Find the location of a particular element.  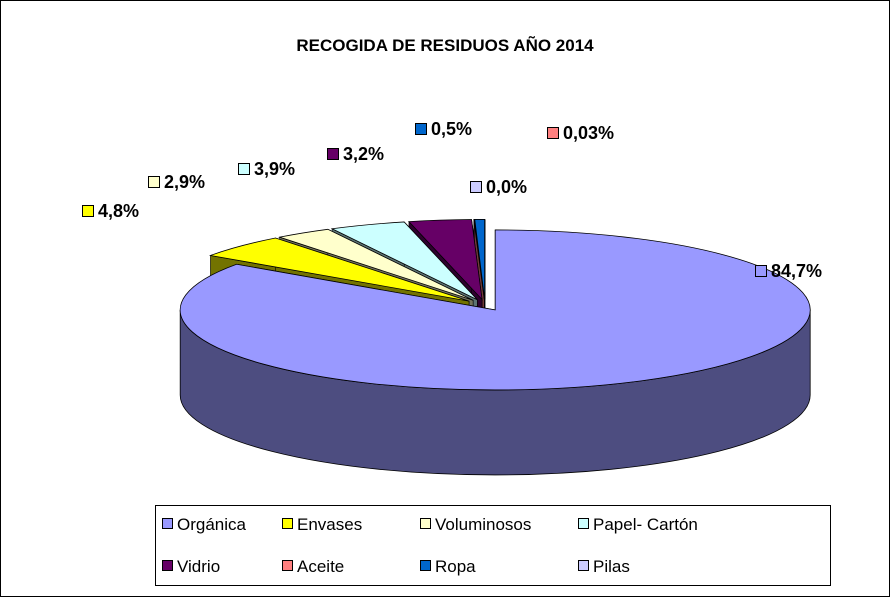

legend-label: Orgánica is located at coordinates (212, 524).